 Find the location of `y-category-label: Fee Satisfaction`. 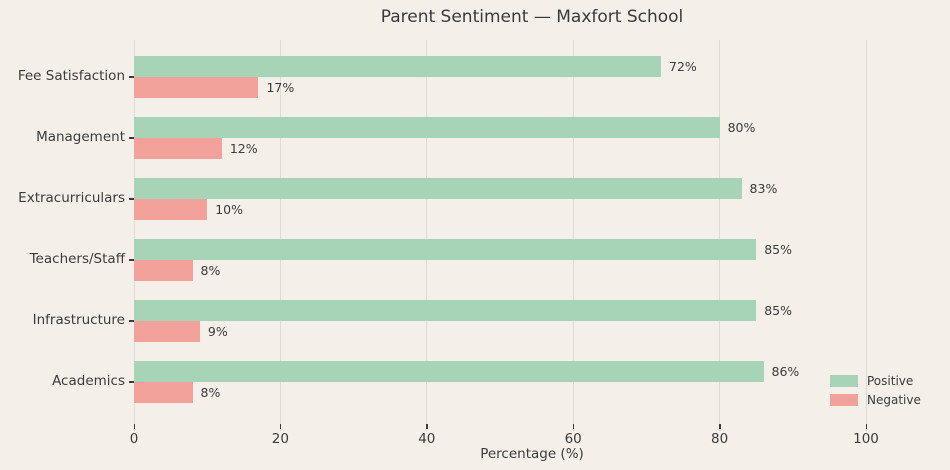

y-category-label: Fee Satisfaction is located at coordinates (71, 76).